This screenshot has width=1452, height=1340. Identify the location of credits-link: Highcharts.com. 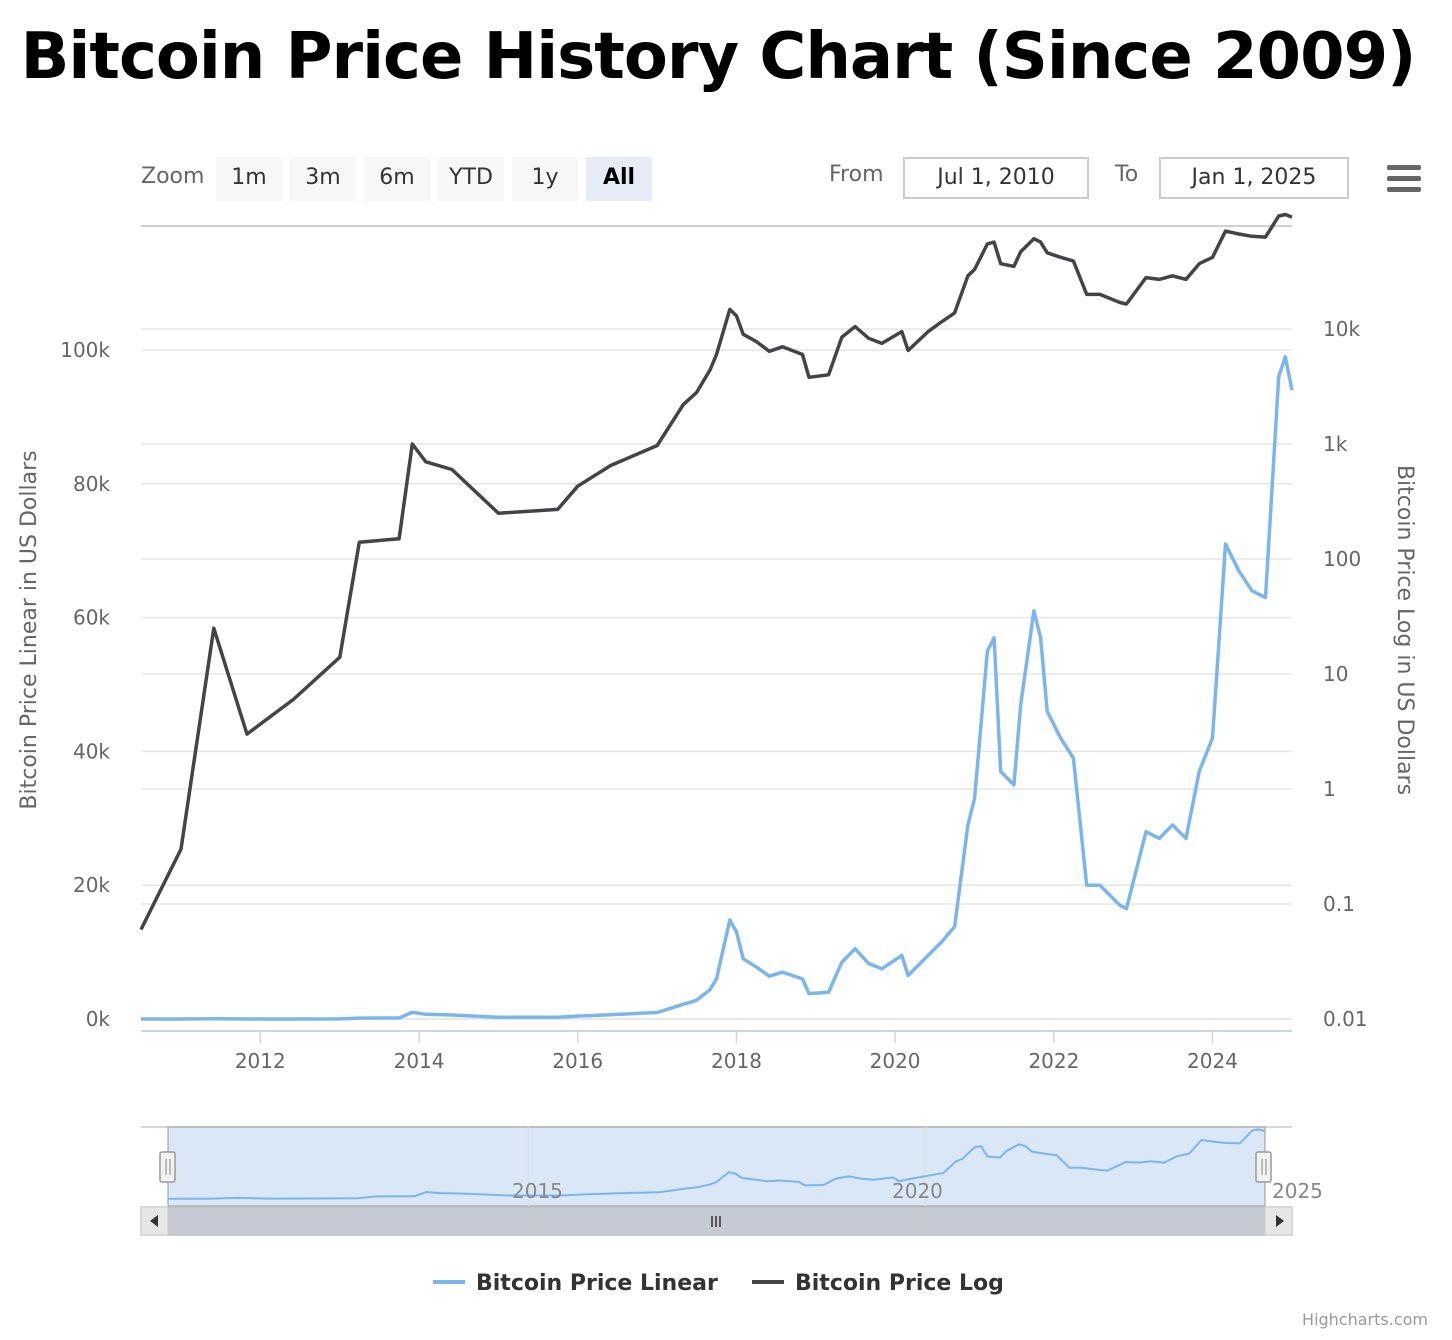
(1365, 1319).